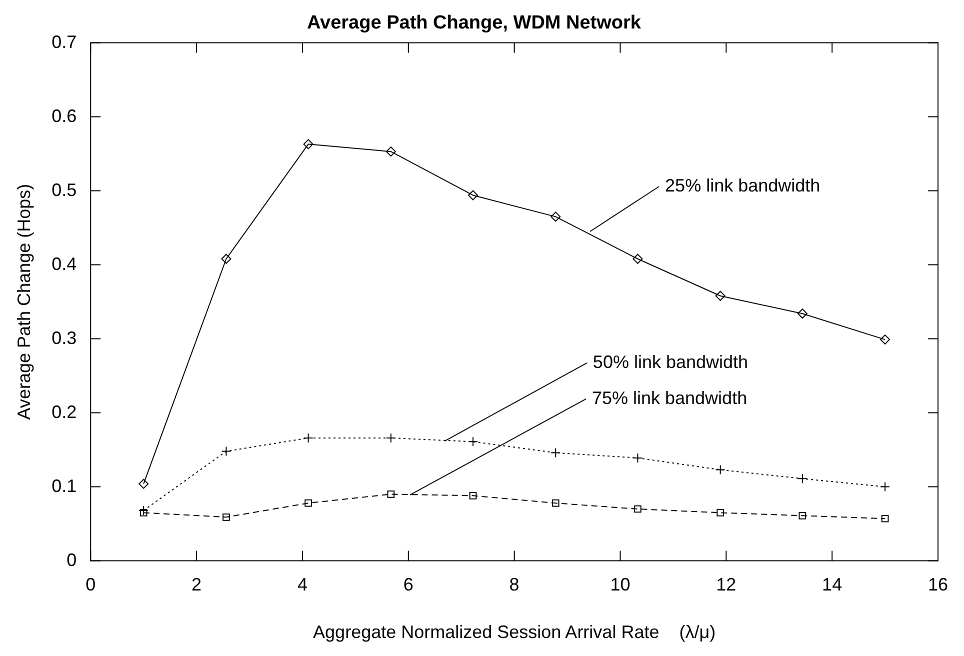 Image resolution: width=964 pixels, height=656 pixels. I want to click on y-tick-label: 0.3, so click(64, 338).